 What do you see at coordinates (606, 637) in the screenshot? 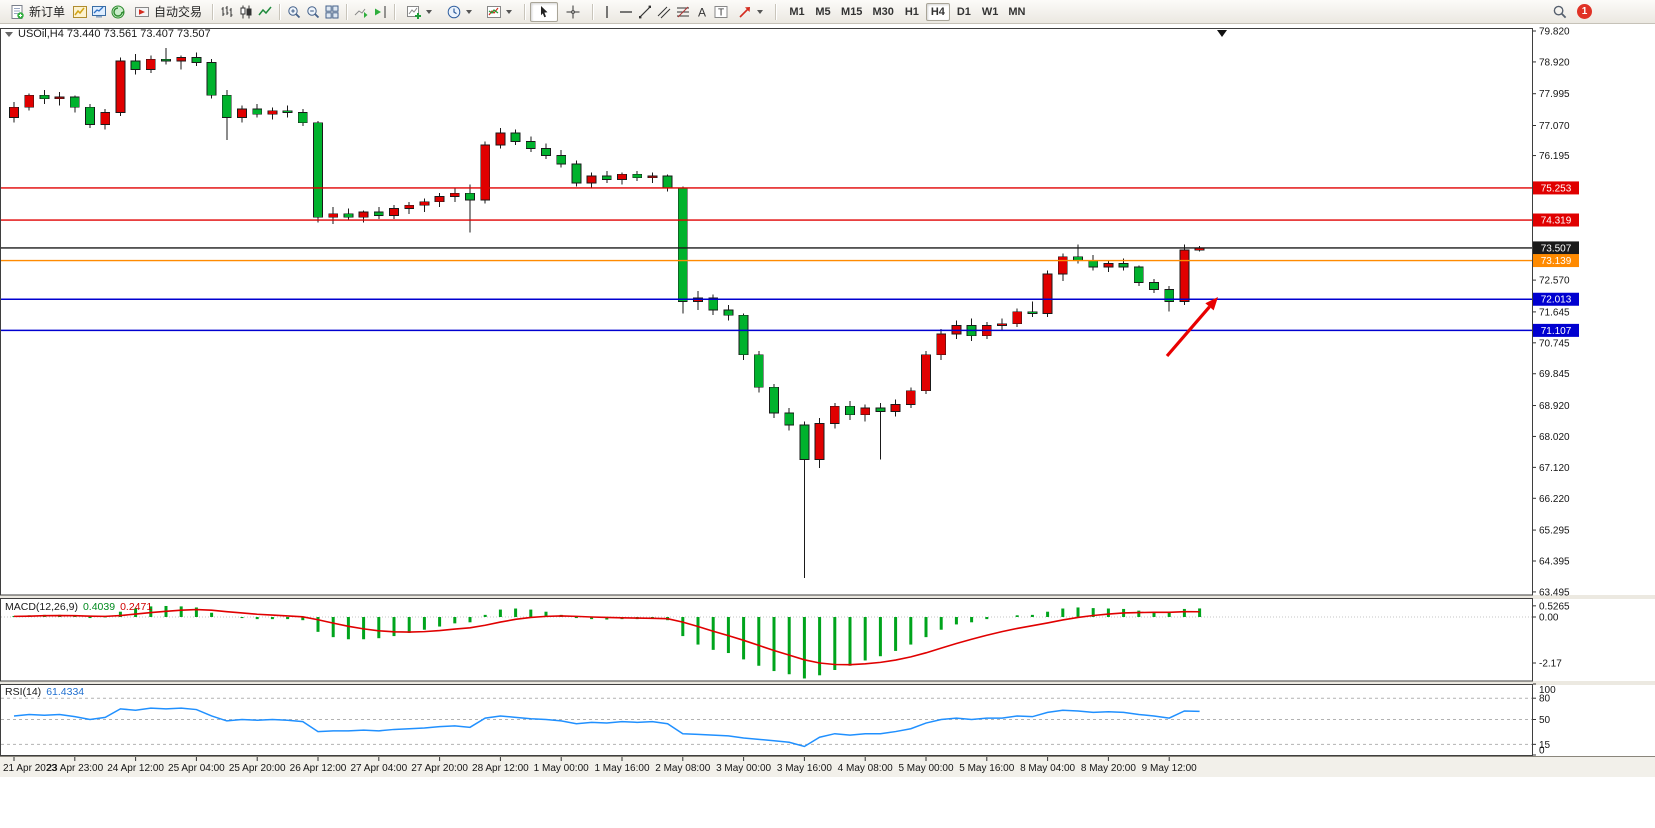
I see `macd-signal-line` at bounding box center [606, 637].